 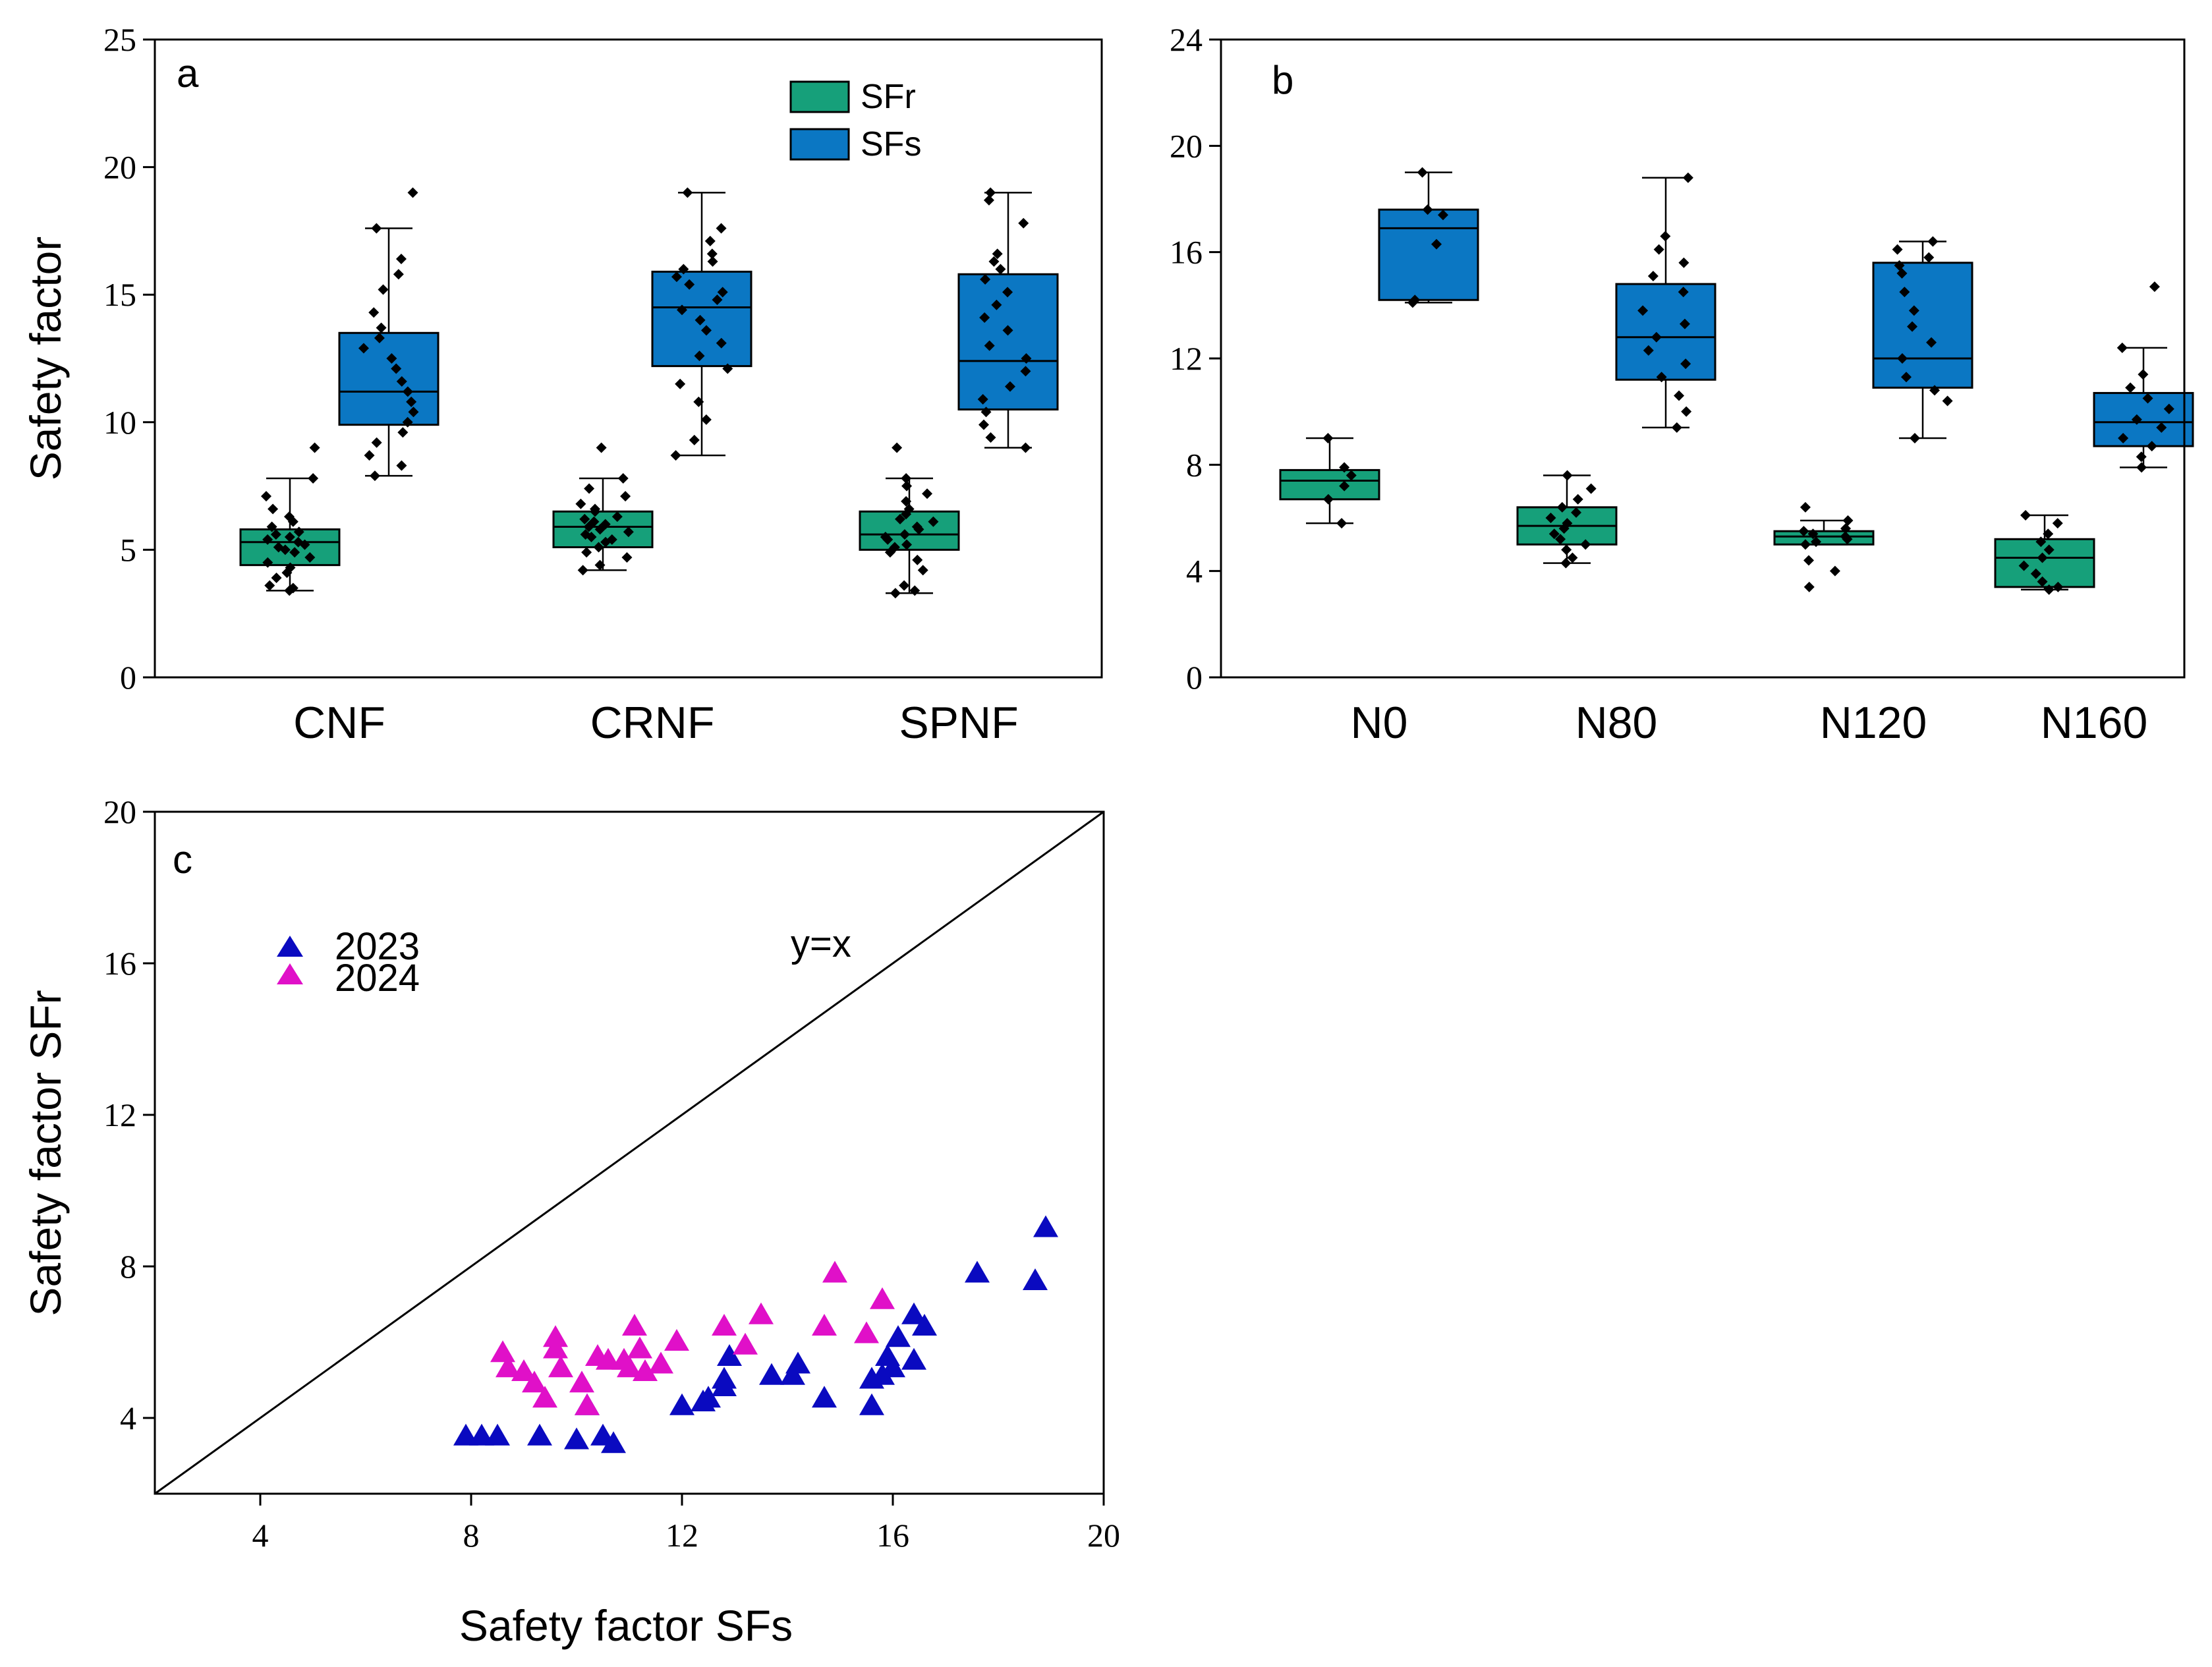 I want to click on panel-b-categories: N0 N80 N120 N160, so click(x=1749, y=723).